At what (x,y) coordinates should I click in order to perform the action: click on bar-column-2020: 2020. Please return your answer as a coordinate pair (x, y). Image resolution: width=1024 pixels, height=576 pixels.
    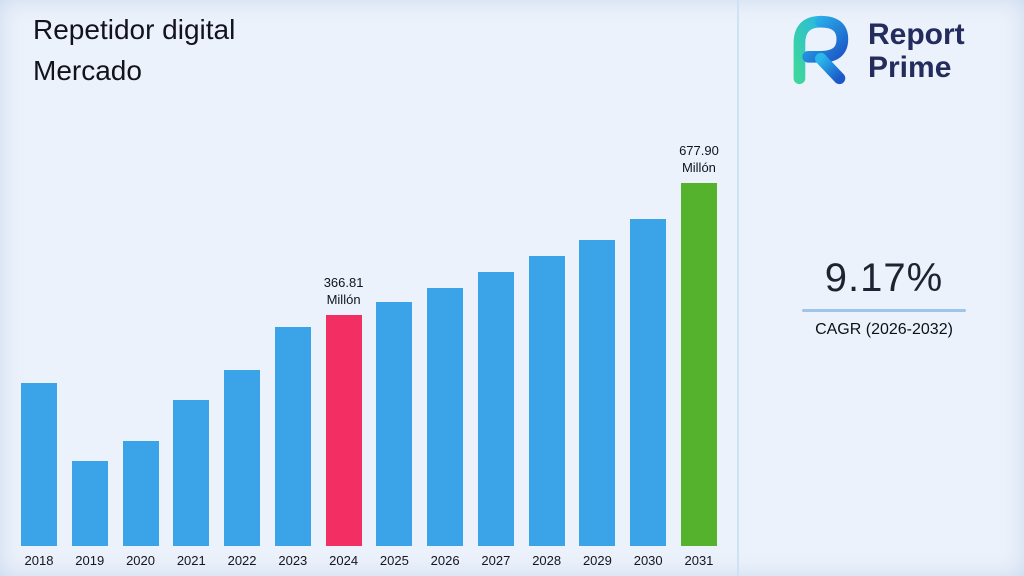
    Looking at the image, I should click on (141, 504).